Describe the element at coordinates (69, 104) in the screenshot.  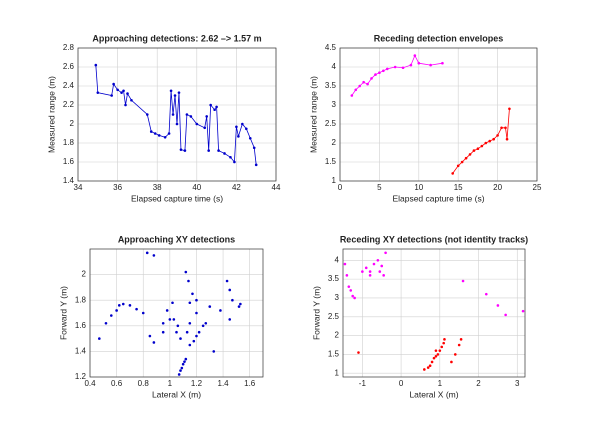
I see `y-tick-label: 2.2` at that location.